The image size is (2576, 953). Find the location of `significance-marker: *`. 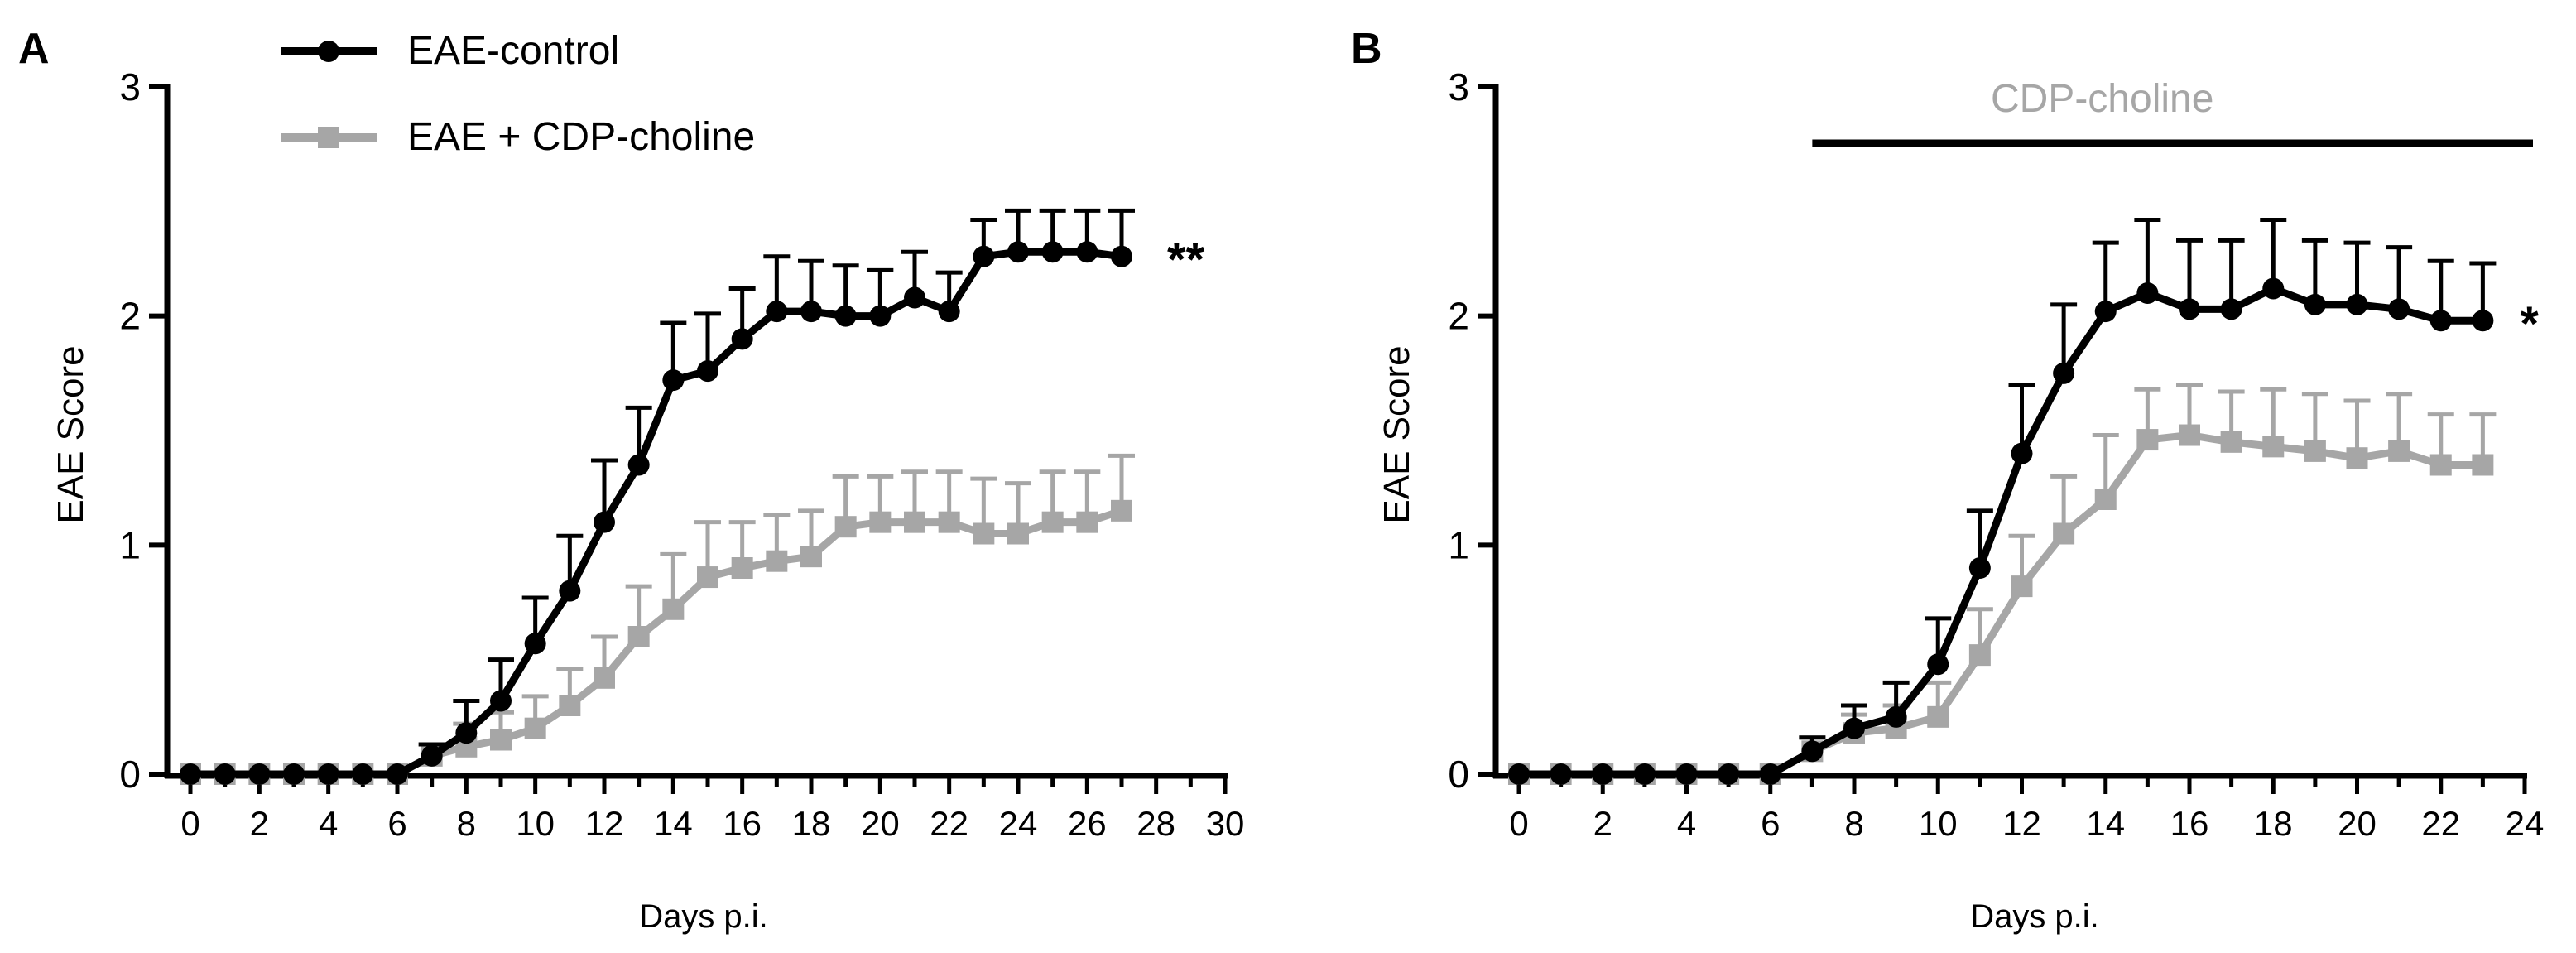

significance-marker: * is located at coordinates (2529, 324).